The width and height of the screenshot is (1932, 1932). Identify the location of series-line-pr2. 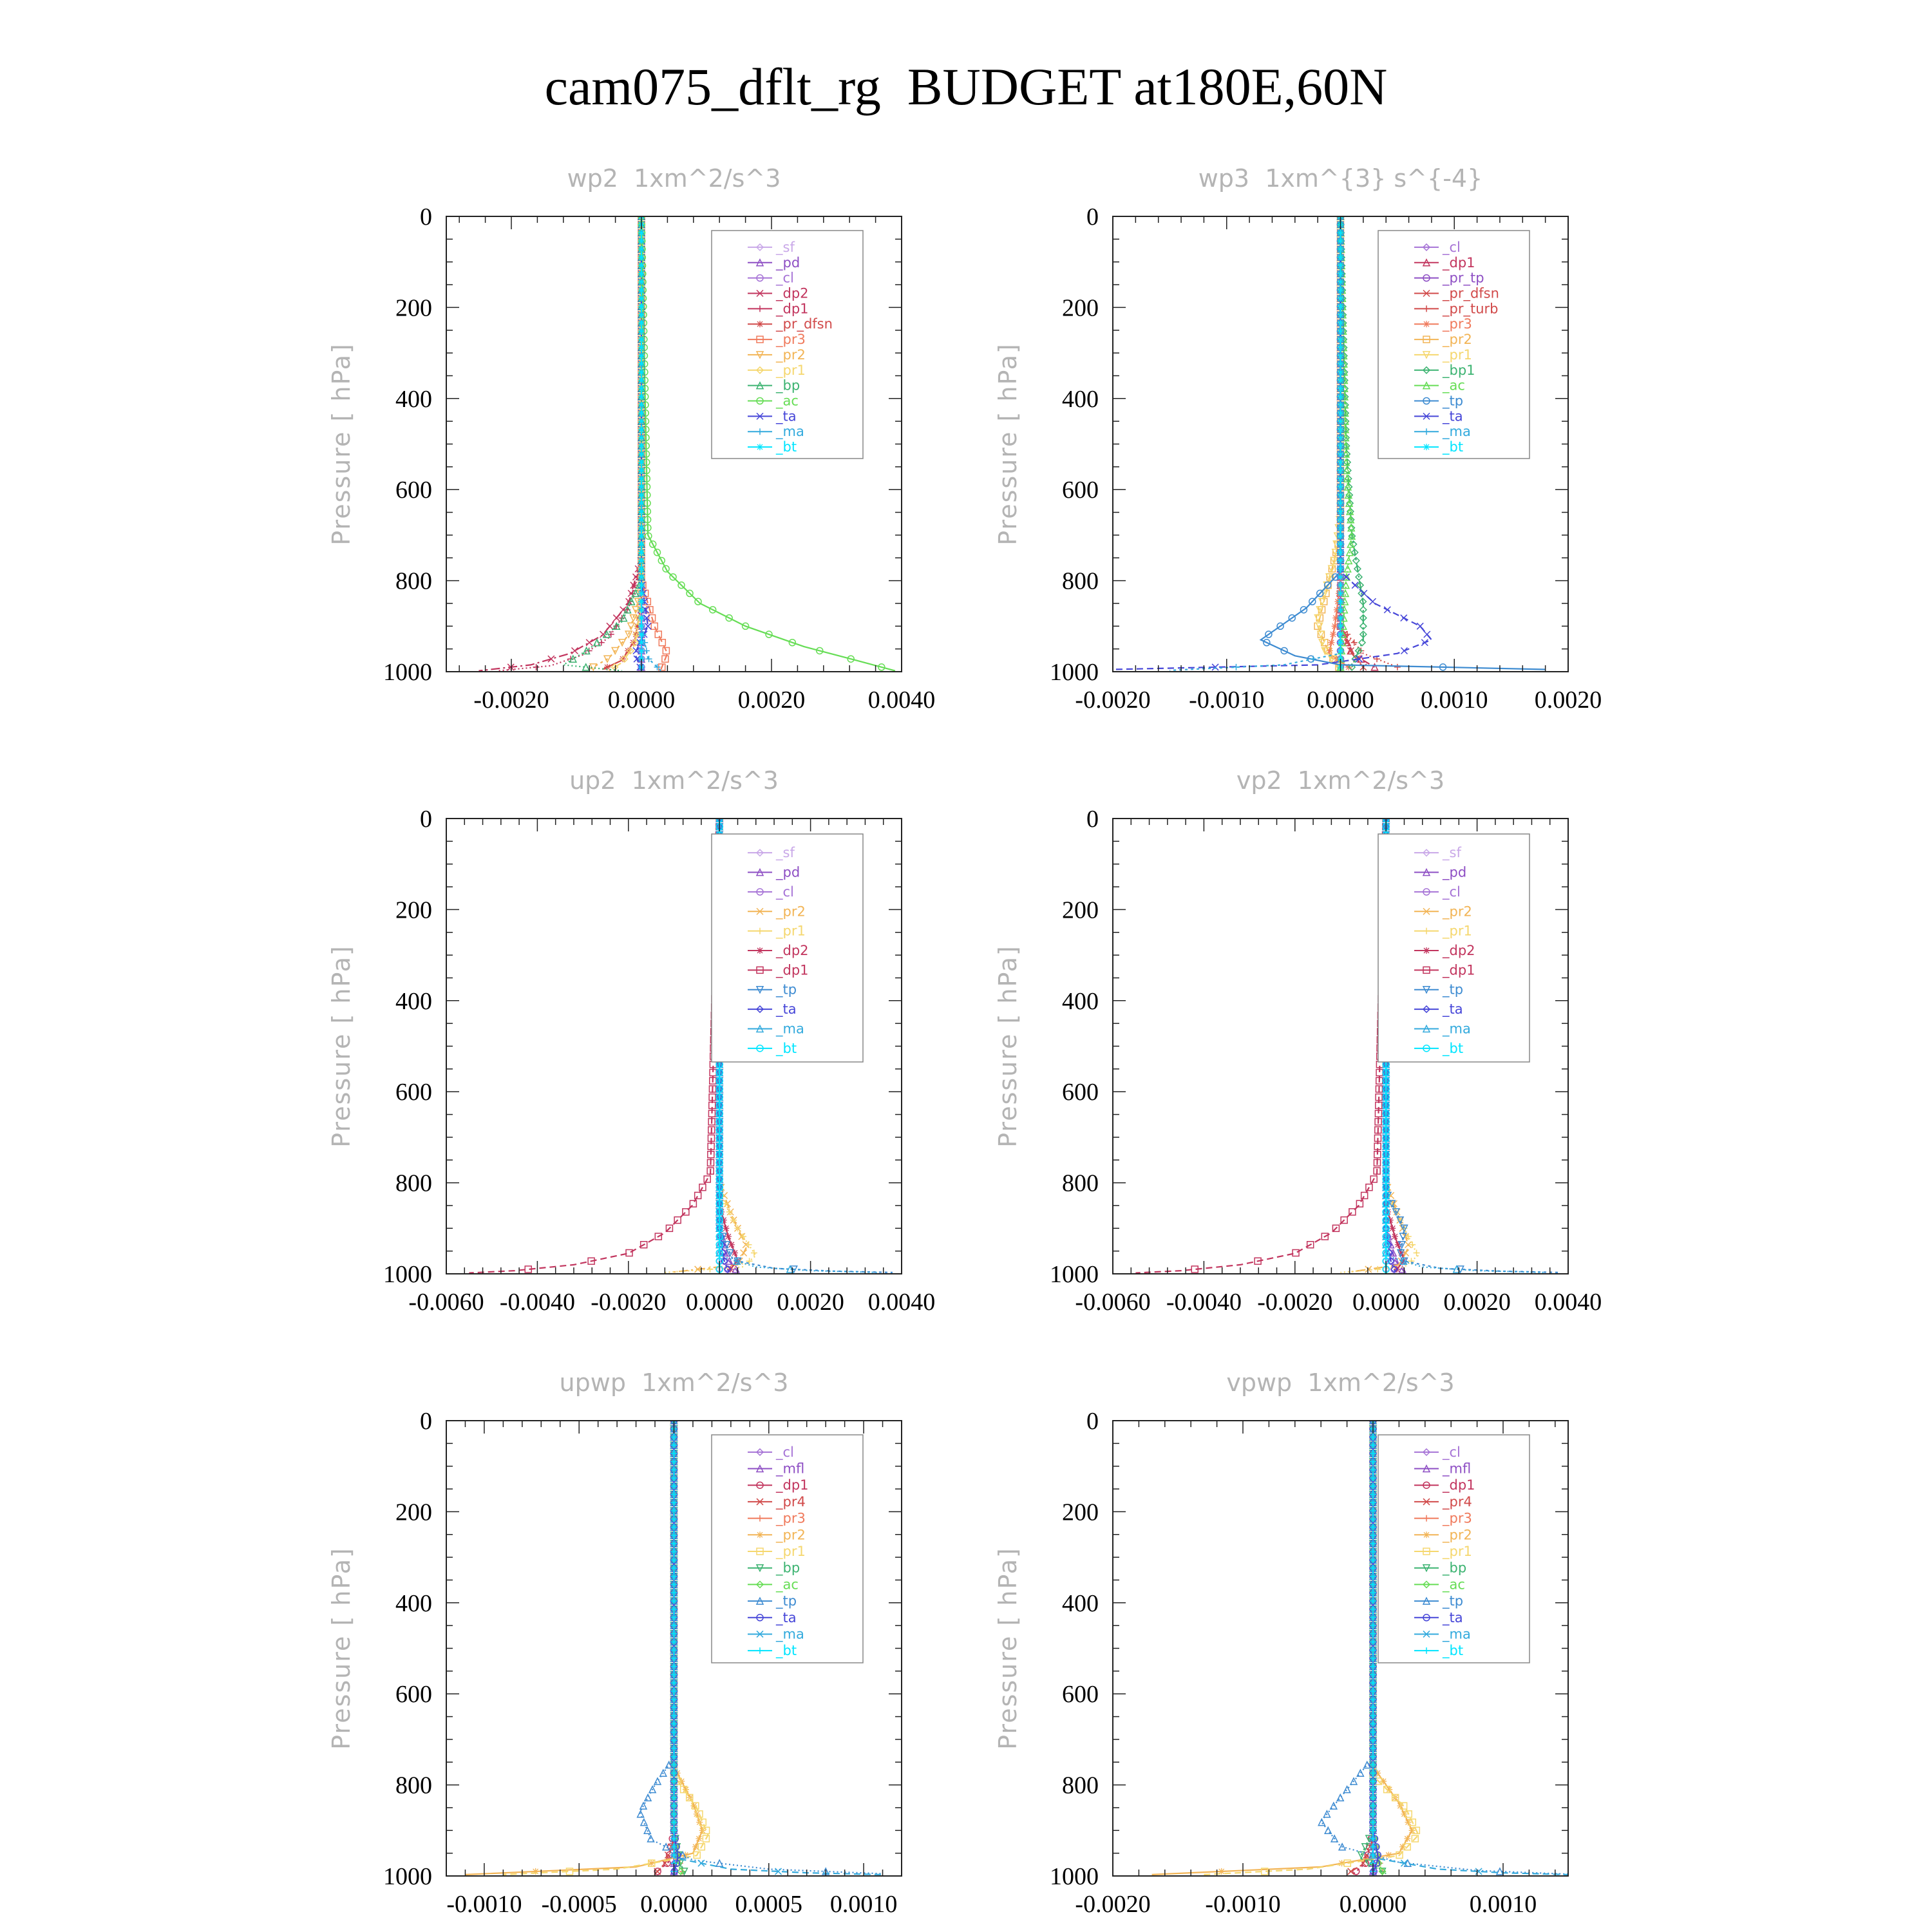
(584, 1648).